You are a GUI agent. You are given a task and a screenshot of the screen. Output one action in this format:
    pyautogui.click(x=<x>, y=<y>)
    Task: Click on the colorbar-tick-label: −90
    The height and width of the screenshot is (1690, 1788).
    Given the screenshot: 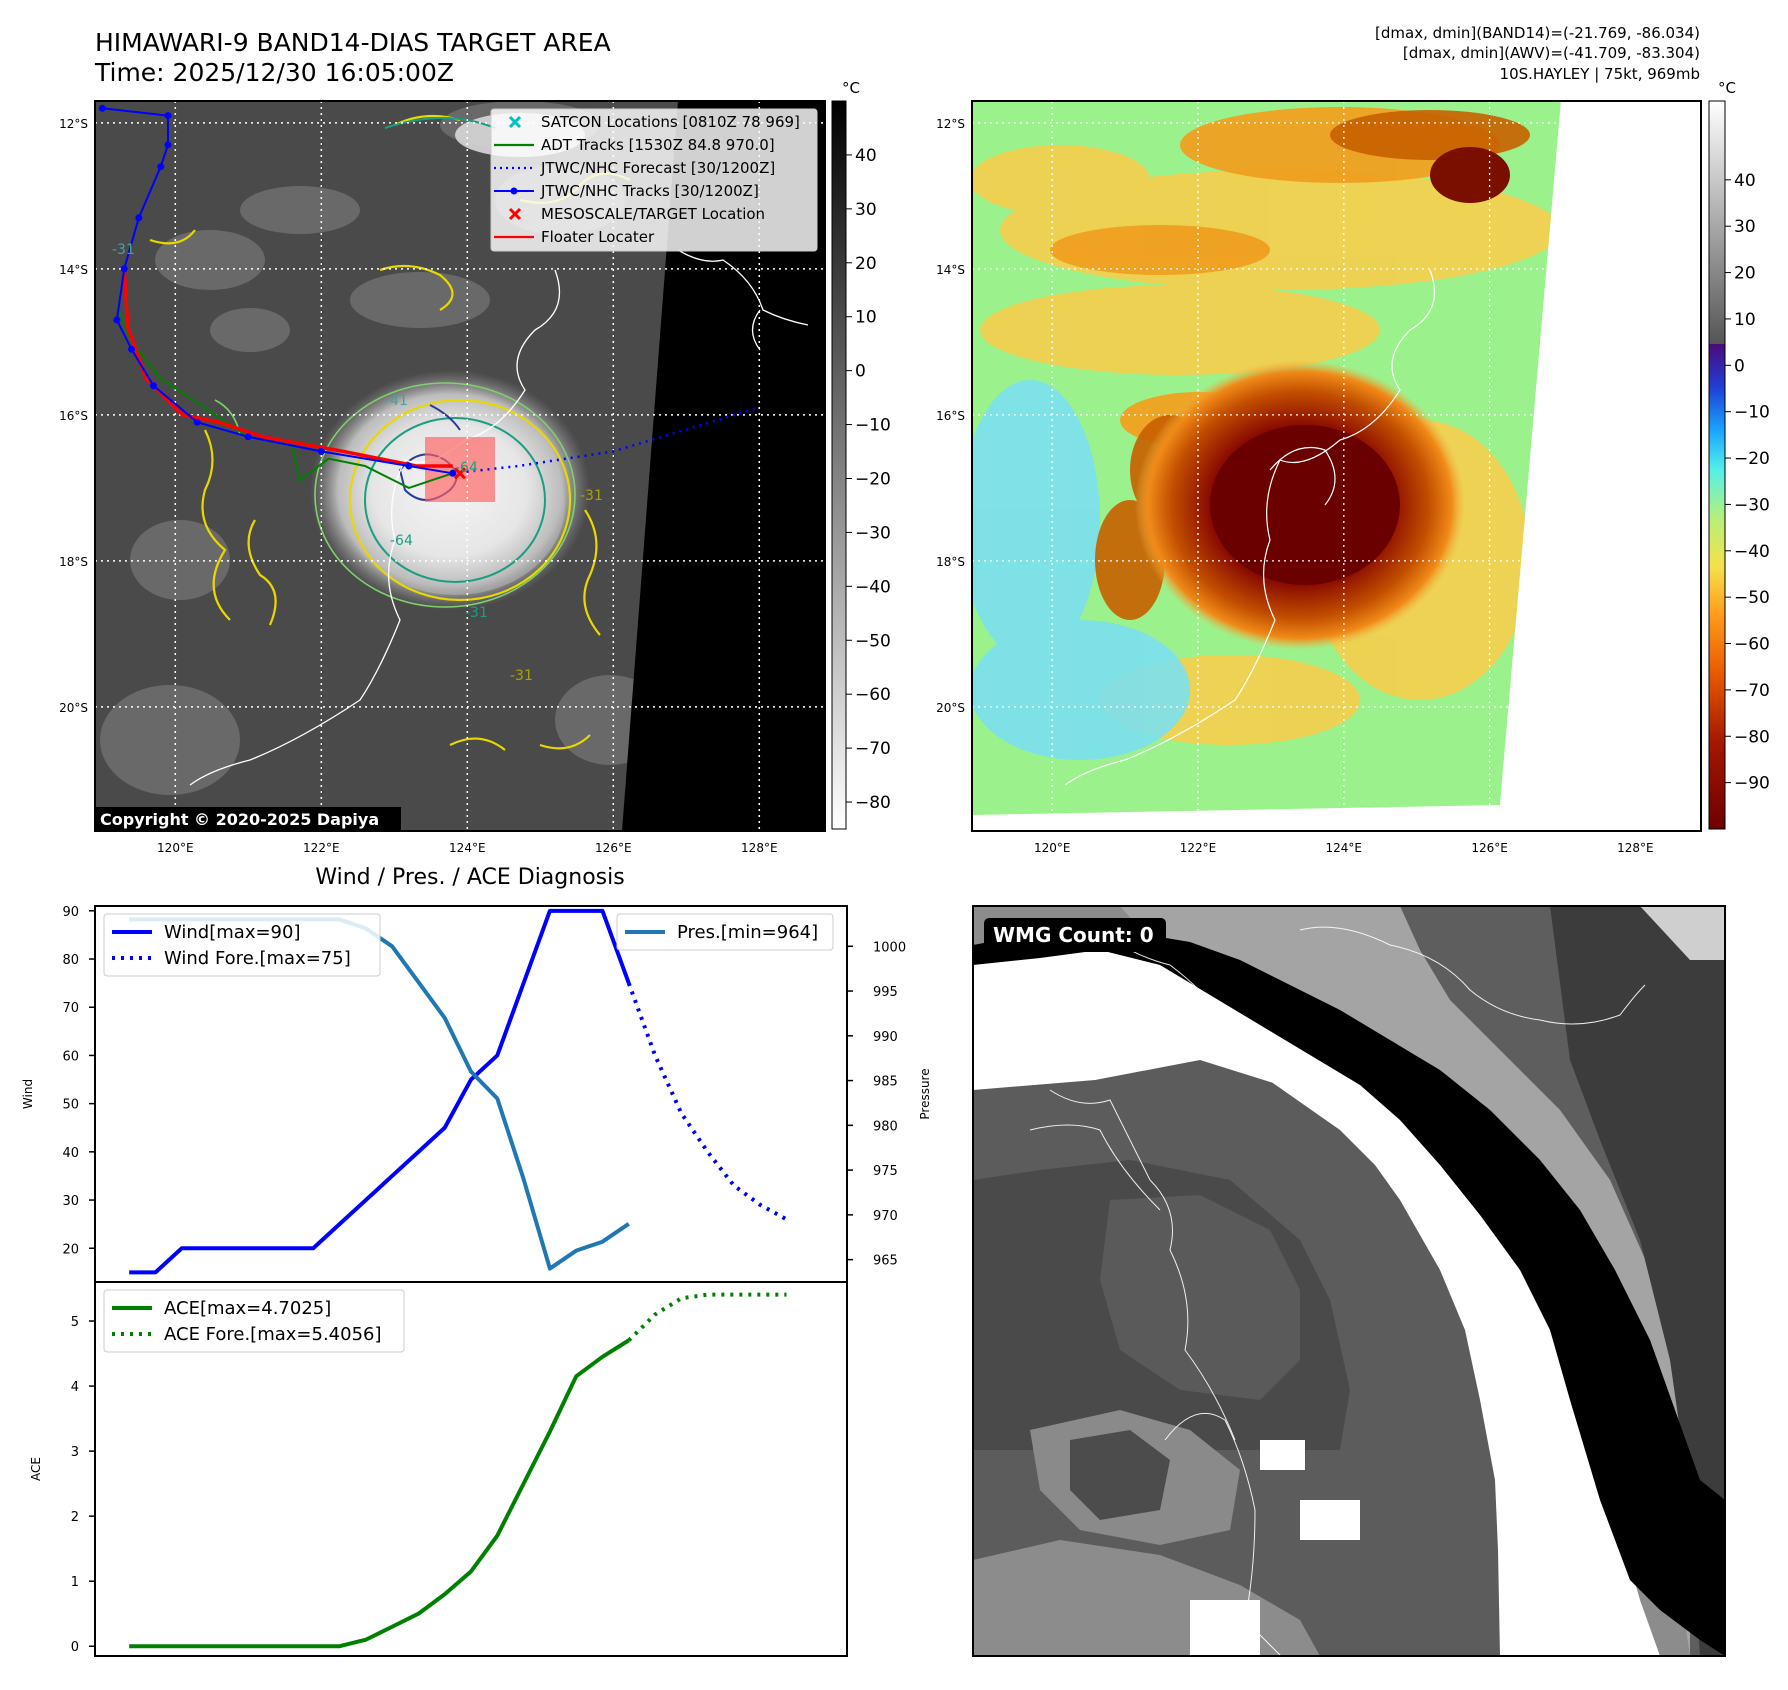 What is the action you would take?
    pyautogui.click(x=1752, y=784)
    